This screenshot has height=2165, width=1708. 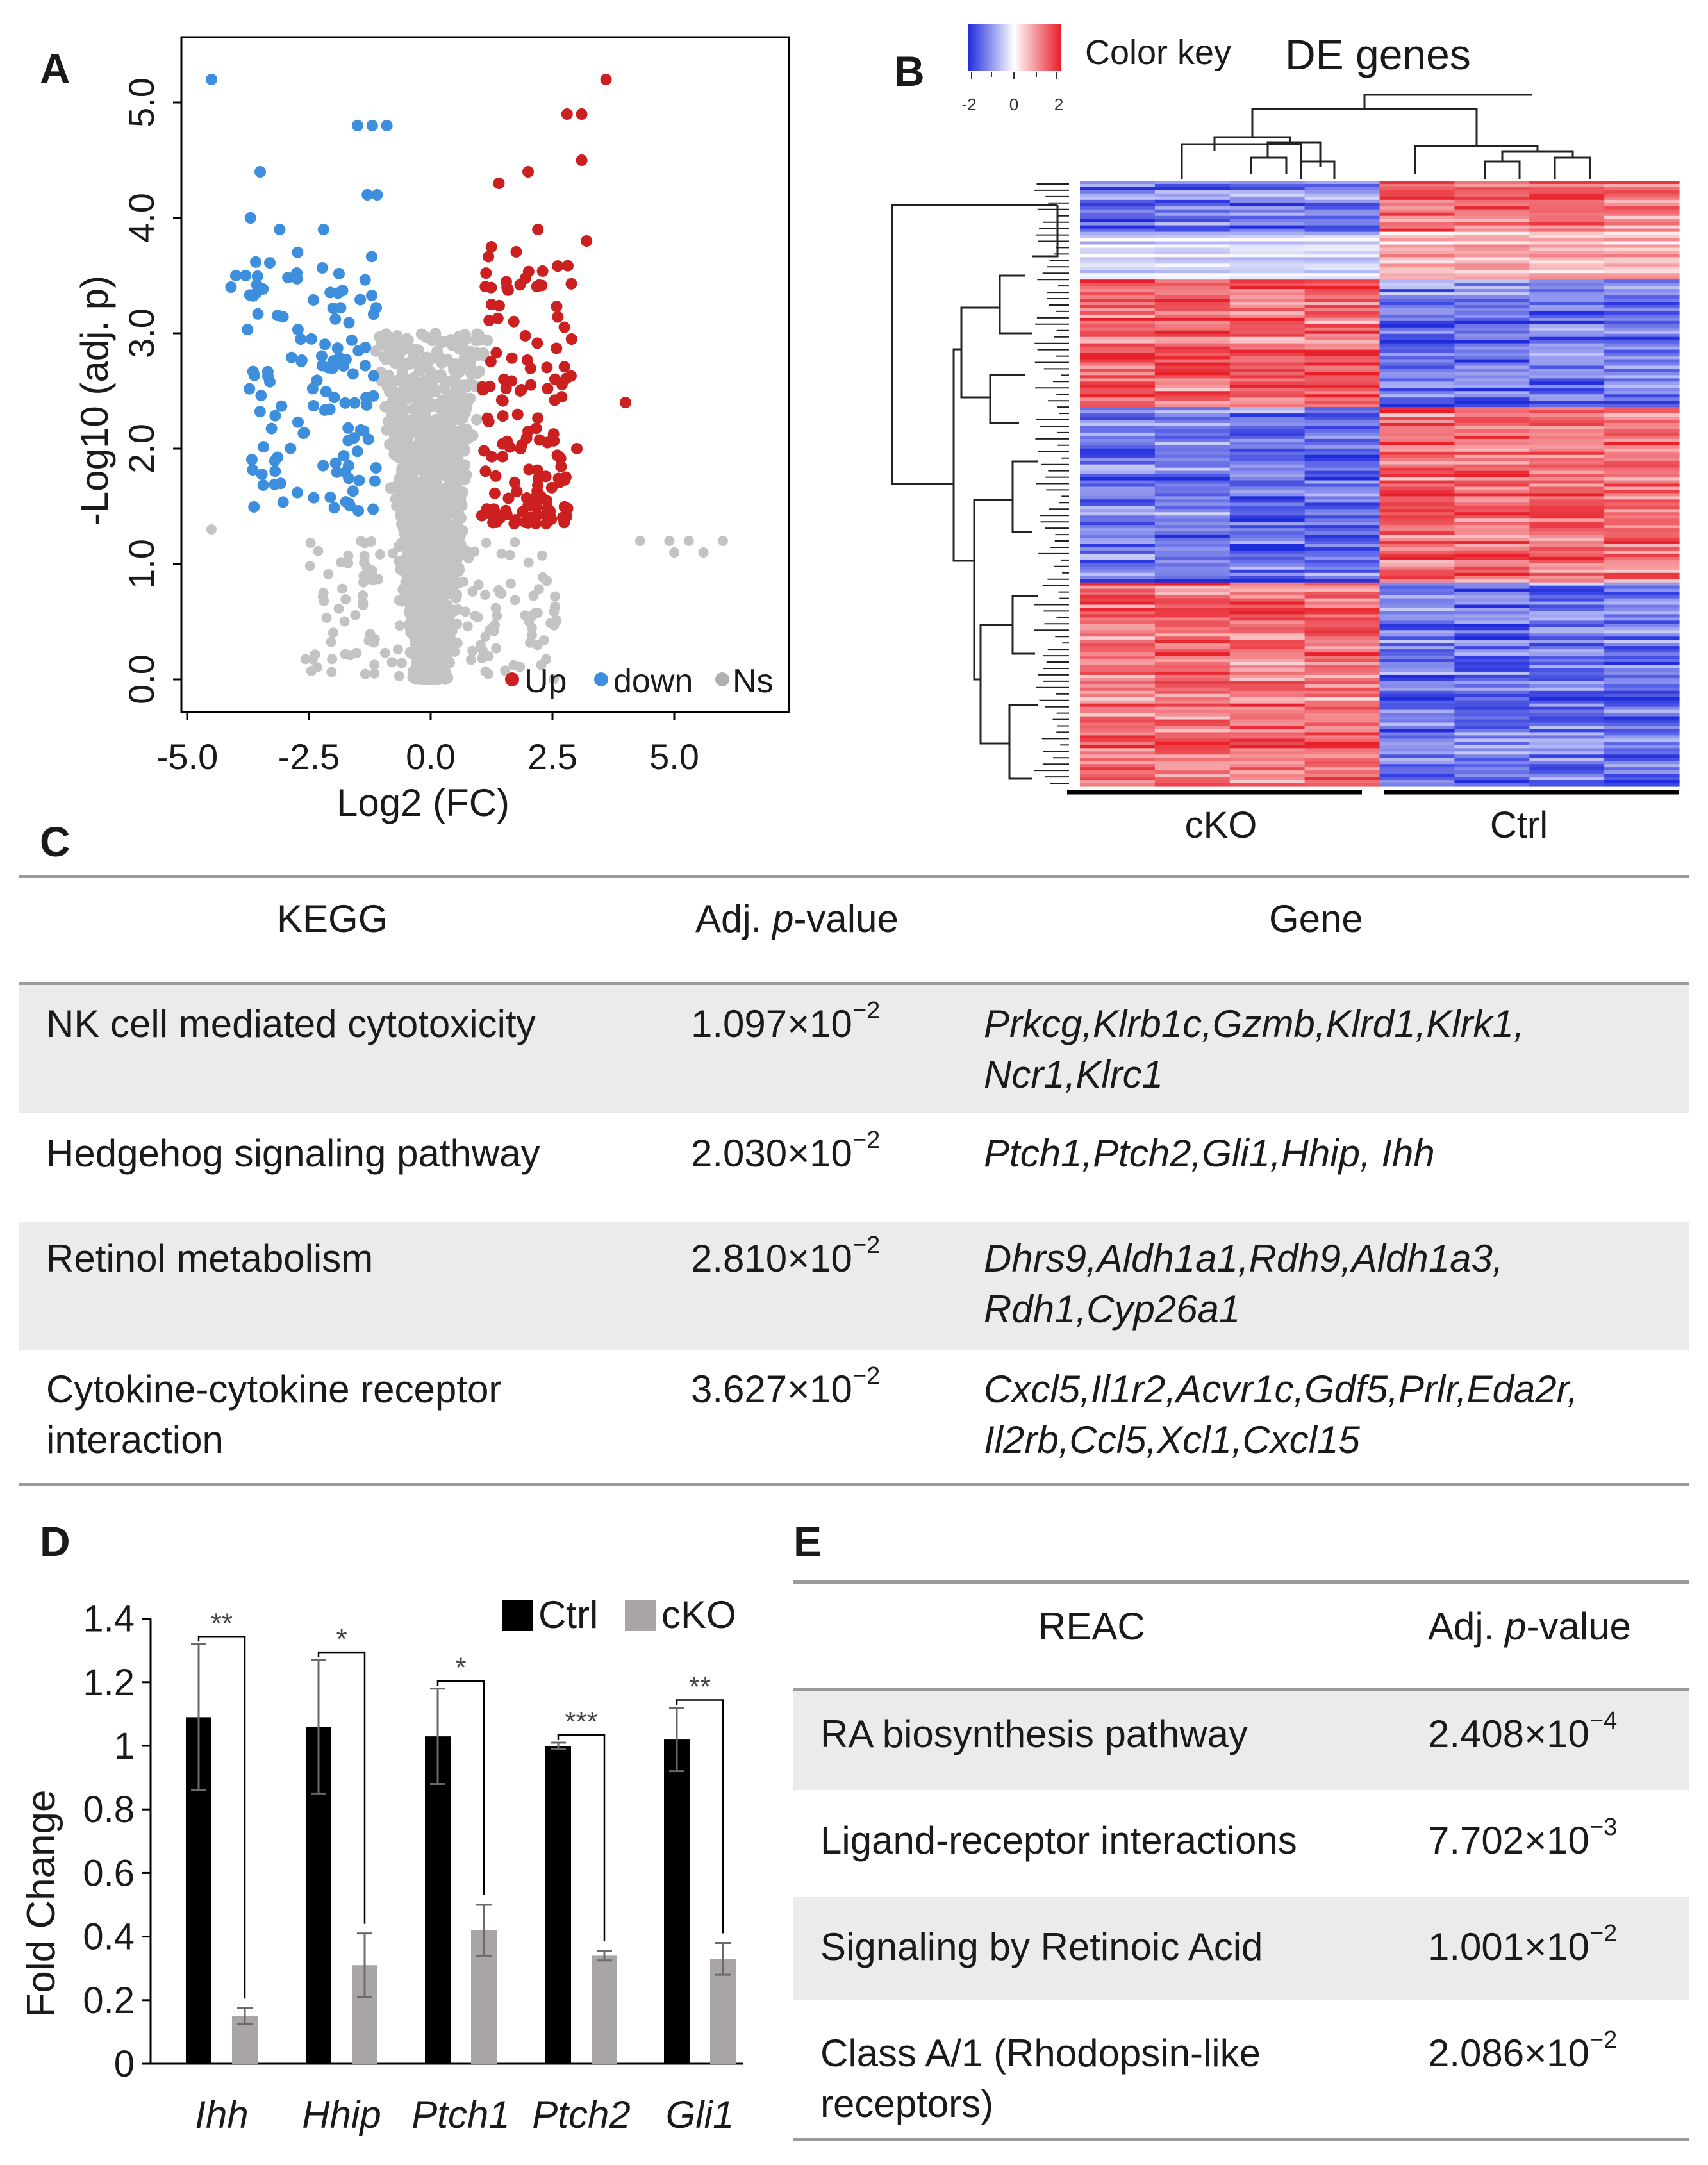 What do you see at coordinates (1034, 1734) in the screenshot?
I see `reac-term: RA biosynthesis pathway` at bounding box center [1034, 1734].